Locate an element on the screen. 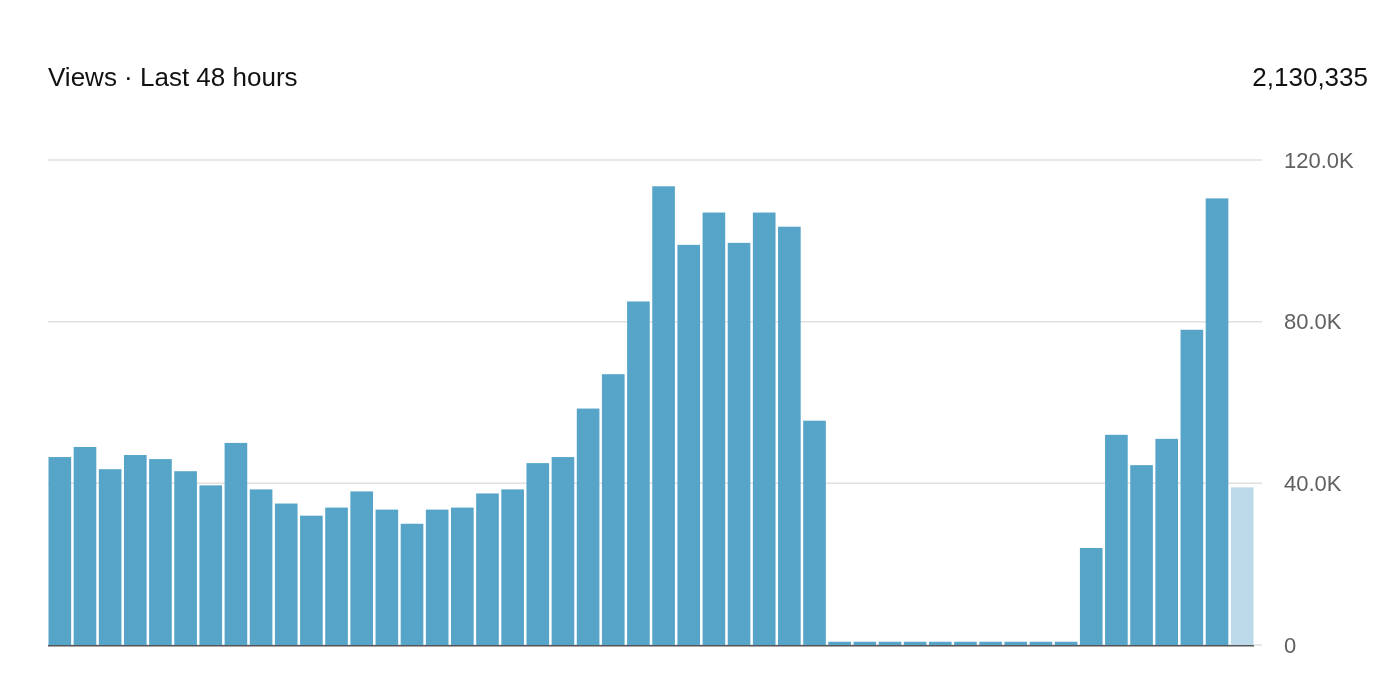  chart-subtitle: 2,130,335 is located at coordinates (1310, 77).